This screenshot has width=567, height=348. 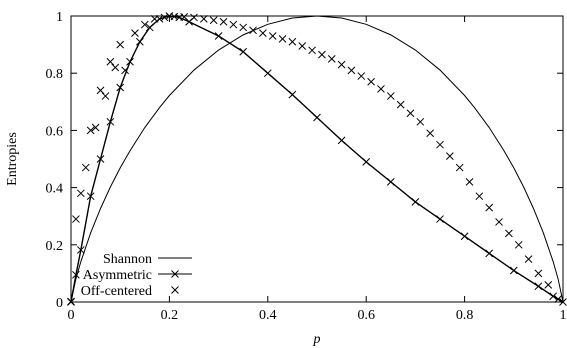 I want to click on y-tick-label: 0.6, so click(x=55, y=131).